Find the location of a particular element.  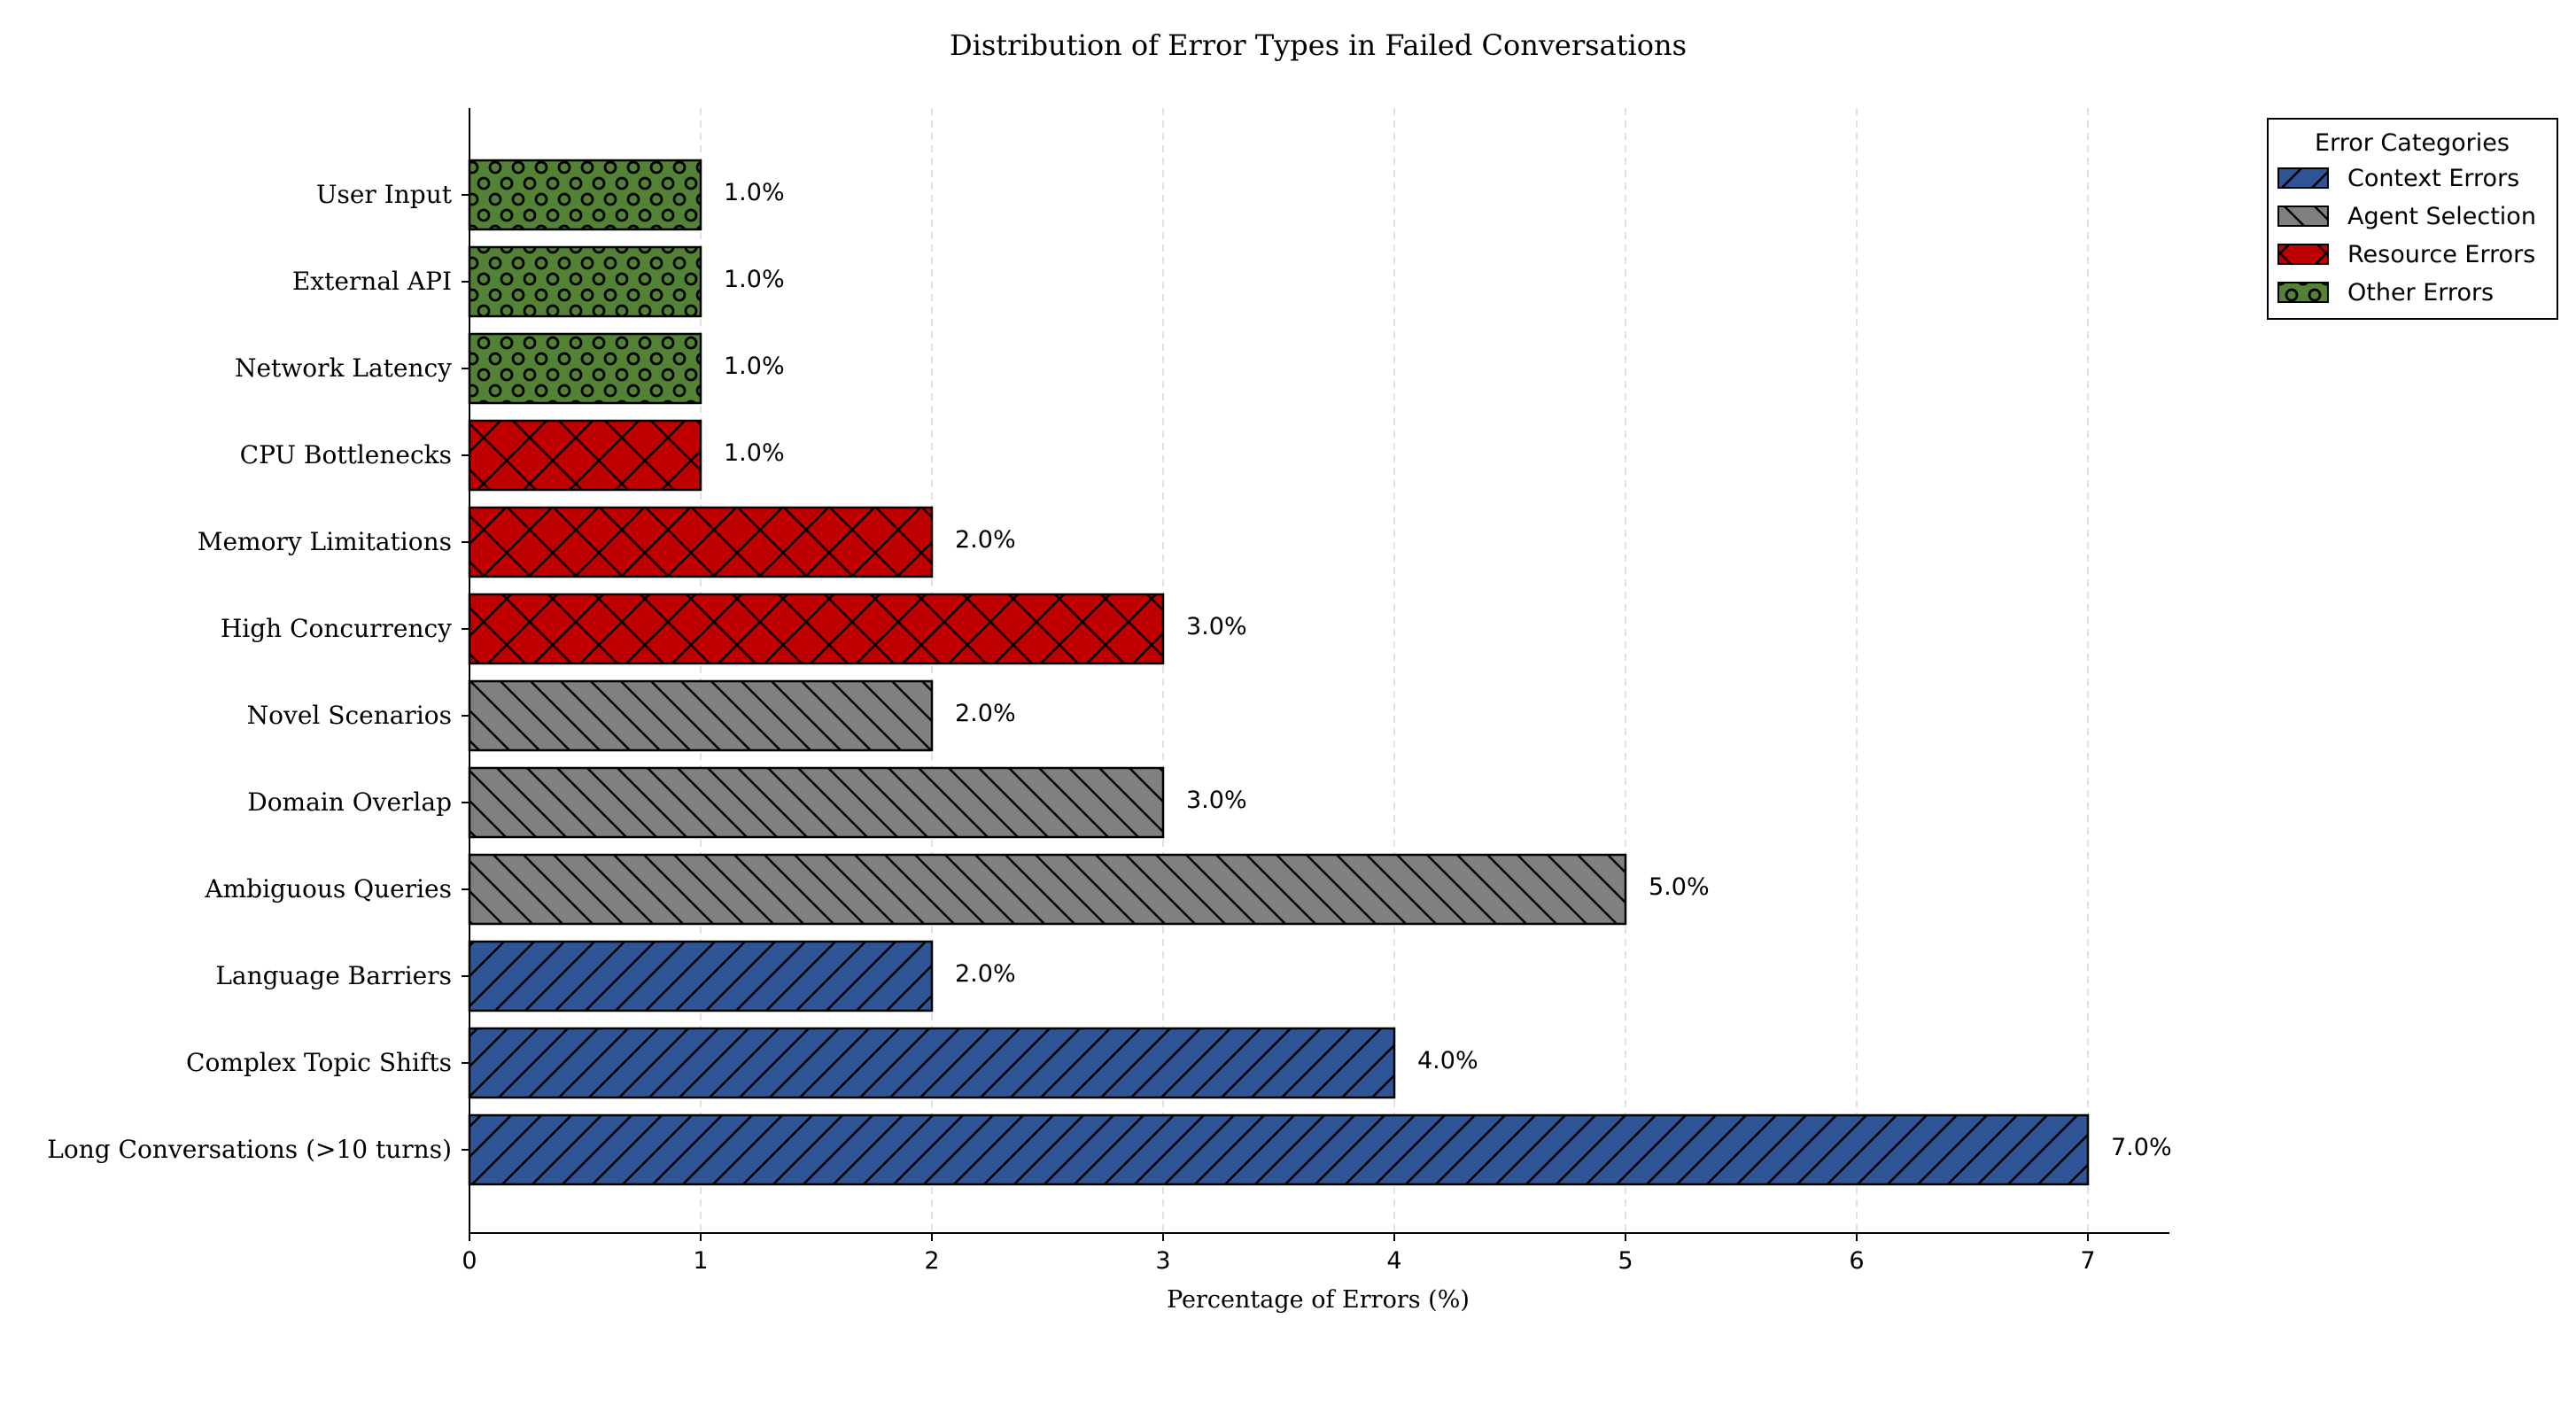

bar-value-label: 7.0% is located at coordinates (2141, 1147).